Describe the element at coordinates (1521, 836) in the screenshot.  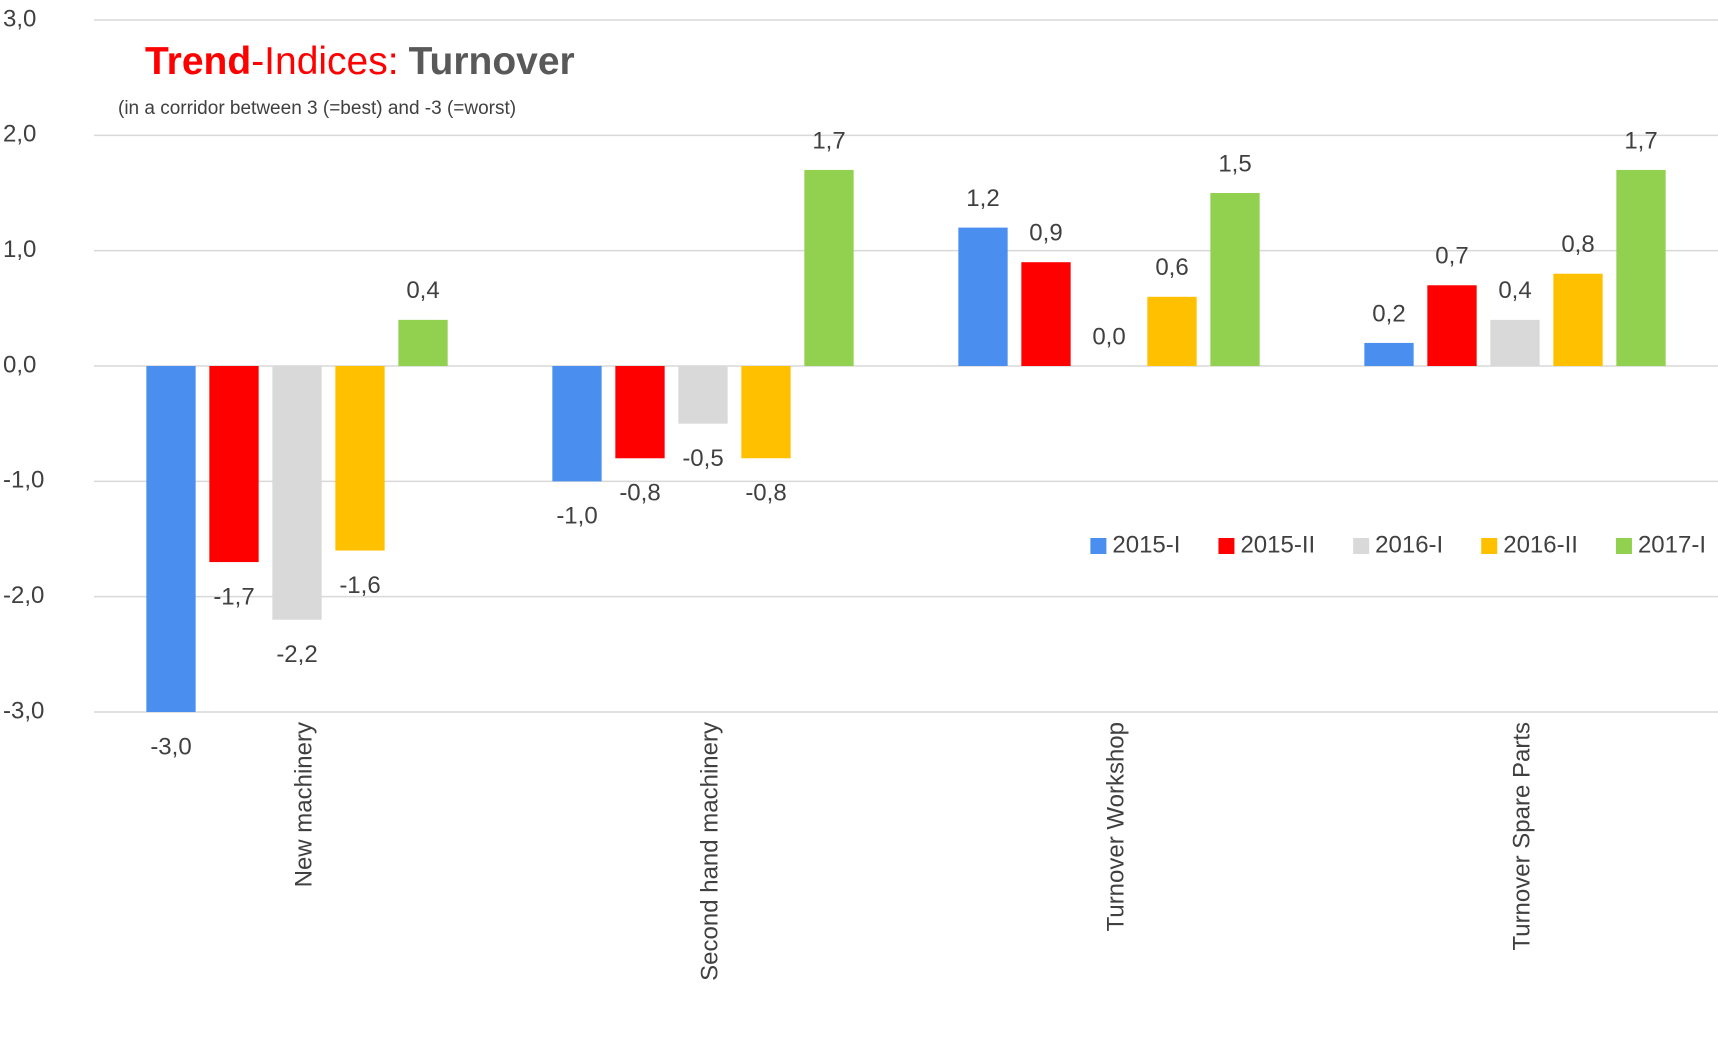
I see `x-tick-label: Turnover Spare Parts` at that location.